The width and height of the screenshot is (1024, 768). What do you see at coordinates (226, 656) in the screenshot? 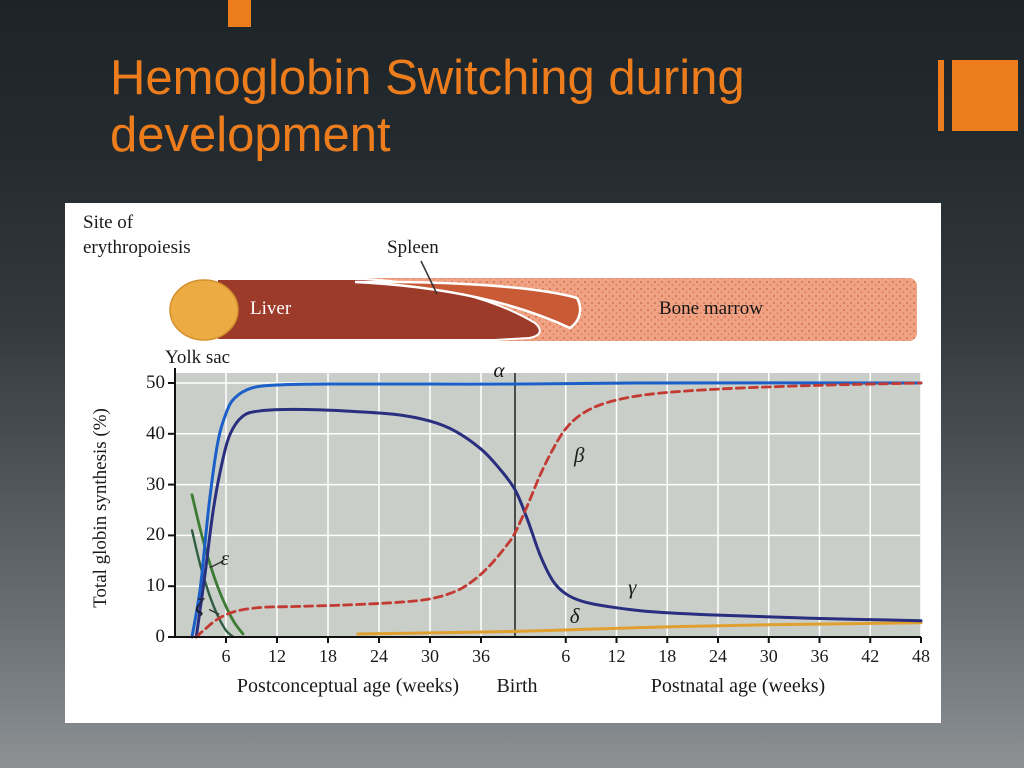
I see `x-tick-label-fetal: 6` at bounding box center [226, 656].